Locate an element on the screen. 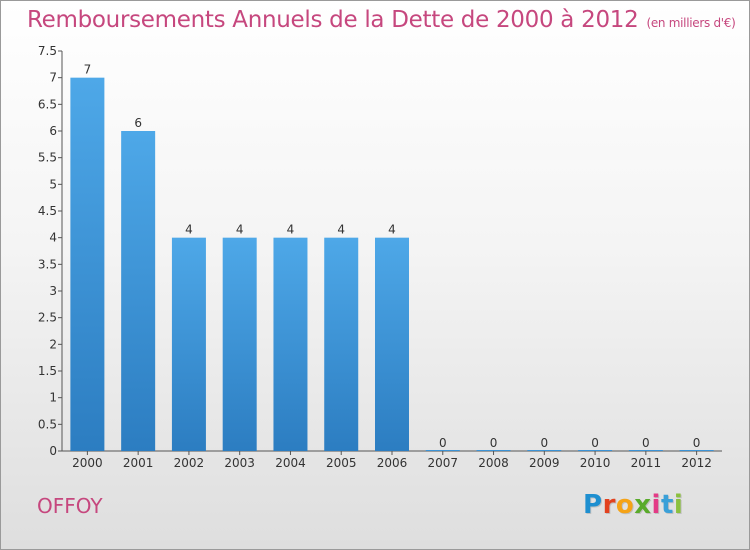 Image resolution: width=750 pixels, height=550 pixels. y-tick-label: 2 is located at coordinates (53, 344).